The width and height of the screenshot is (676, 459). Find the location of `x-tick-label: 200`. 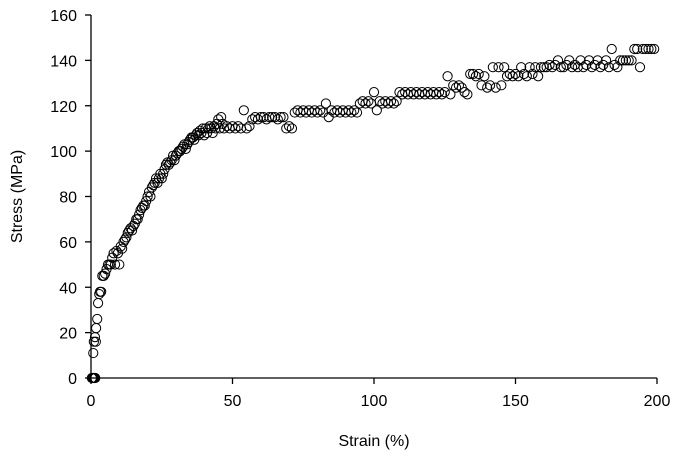

x-tick-label: 200 is located at coordinates (657, 401).